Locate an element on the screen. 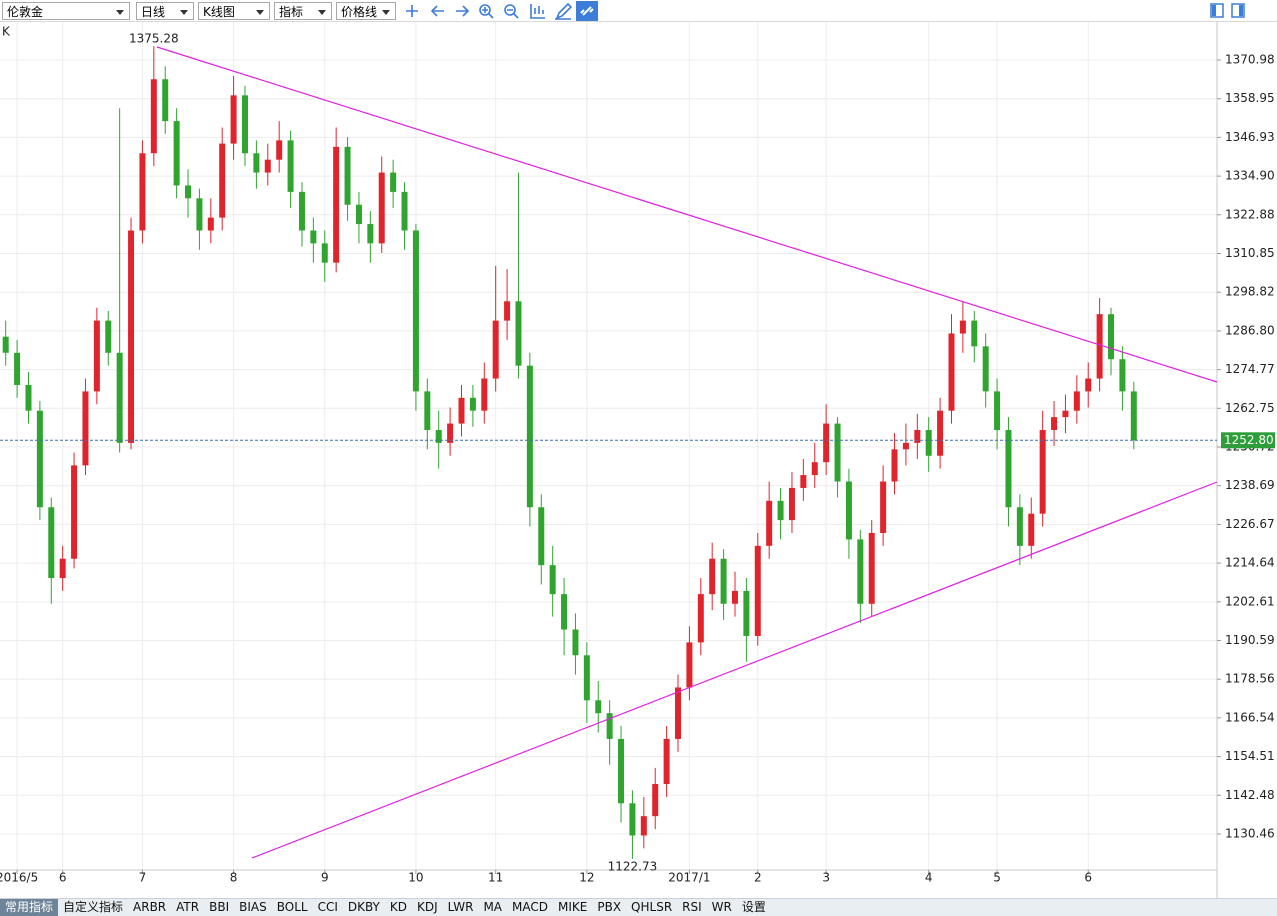 The width and height of the screenshot is (1277, 916). indicator-tab: ATR is located at coordinates (188, 907).